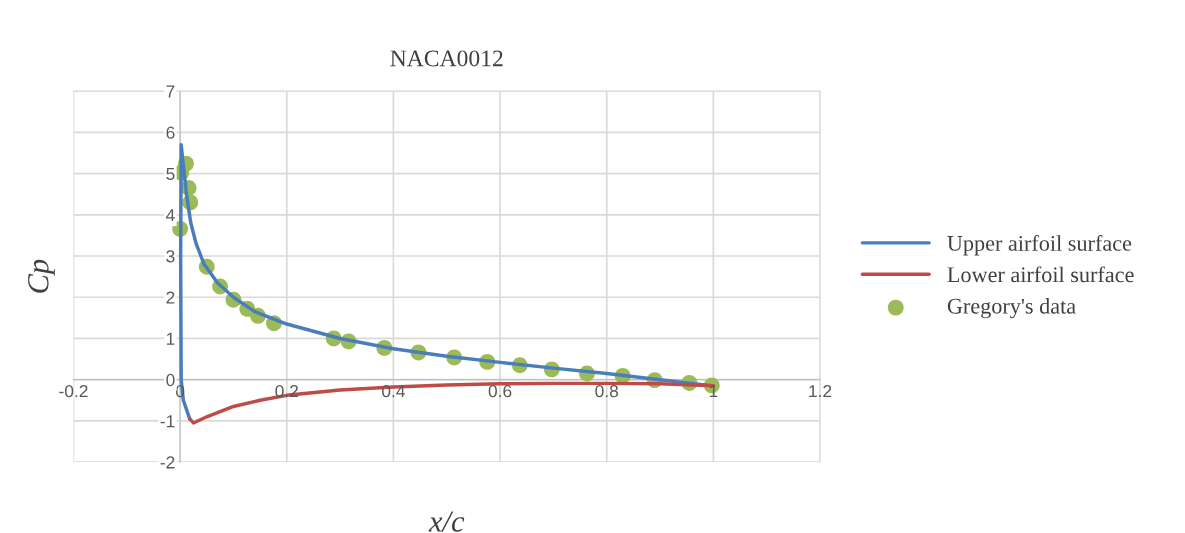  What do you see at coordinates (170, 338) in the screenshot?
I see `y-tick-label: 1` at bounding box center [170, 338].